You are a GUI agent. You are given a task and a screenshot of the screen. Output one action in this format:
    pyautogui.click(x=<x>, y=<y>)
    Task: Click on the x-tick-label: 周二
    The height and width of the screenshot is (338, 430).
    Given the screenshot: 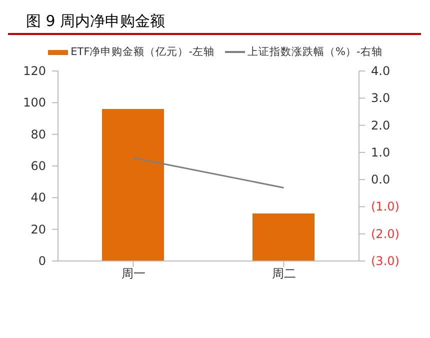 What is the action you would take?
    pyautogui.click(x=284, y=273)
    